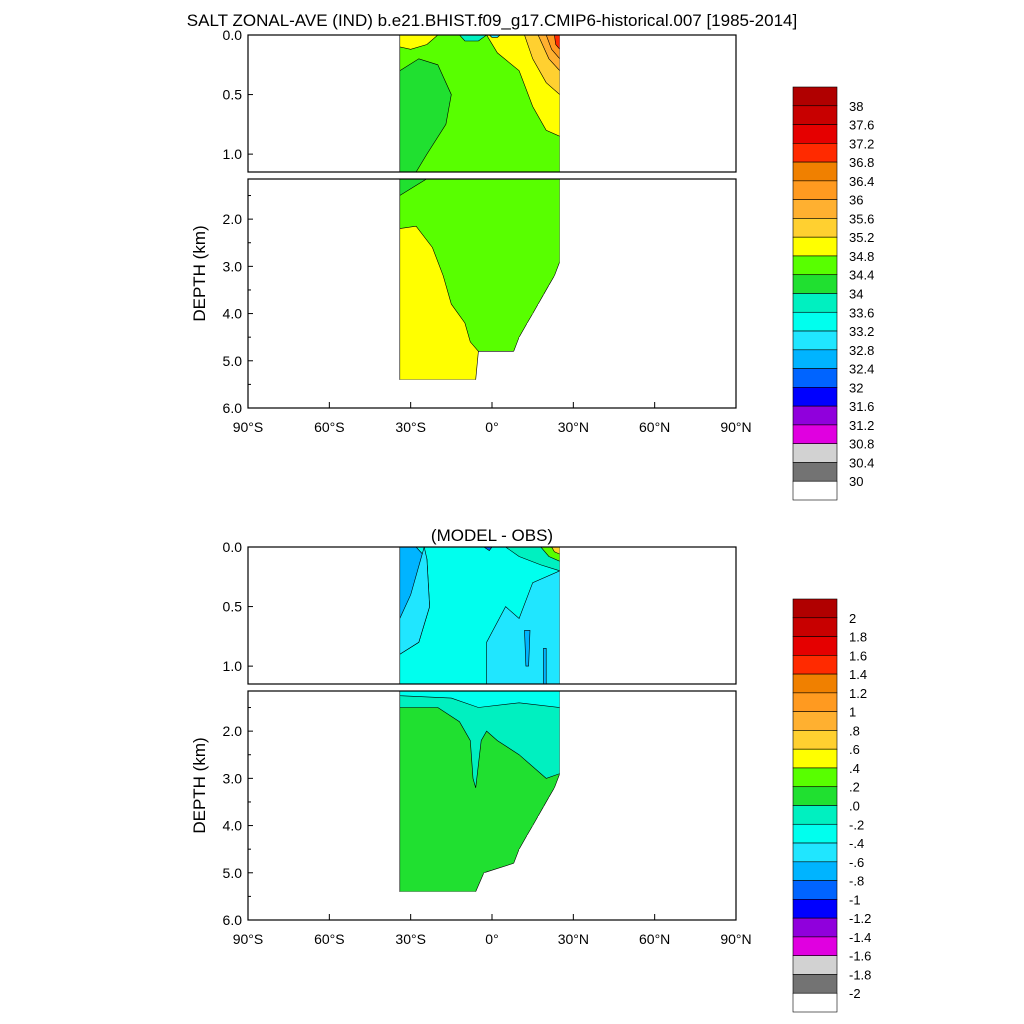 The image size is (1024, 1024). Describe the element at coordinates (861, 369) in the screenshot. I see `colorbar-label: 32.4` at that location.